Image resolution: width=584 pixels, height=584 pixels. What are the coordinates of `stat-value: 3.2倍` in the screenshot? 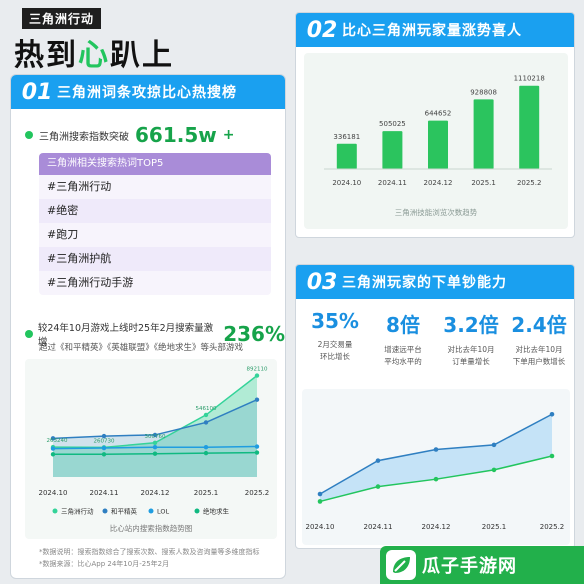 It's located at (471, 325).